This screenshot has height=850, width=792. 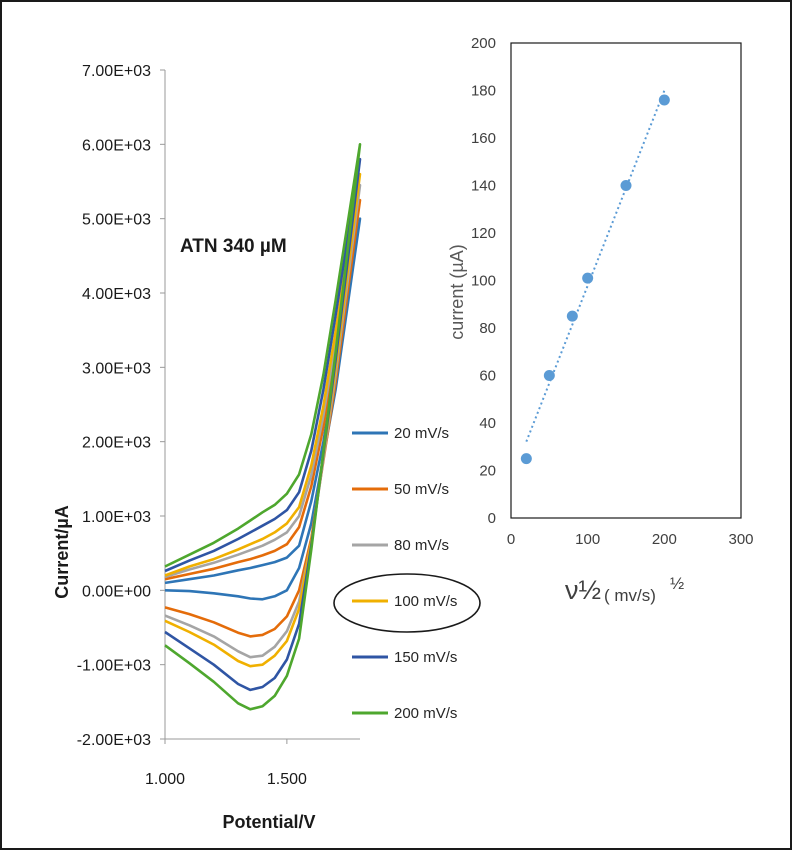 I want to click on cv-y-tick-label: 7.00E+03, so click(x=116, y=71).